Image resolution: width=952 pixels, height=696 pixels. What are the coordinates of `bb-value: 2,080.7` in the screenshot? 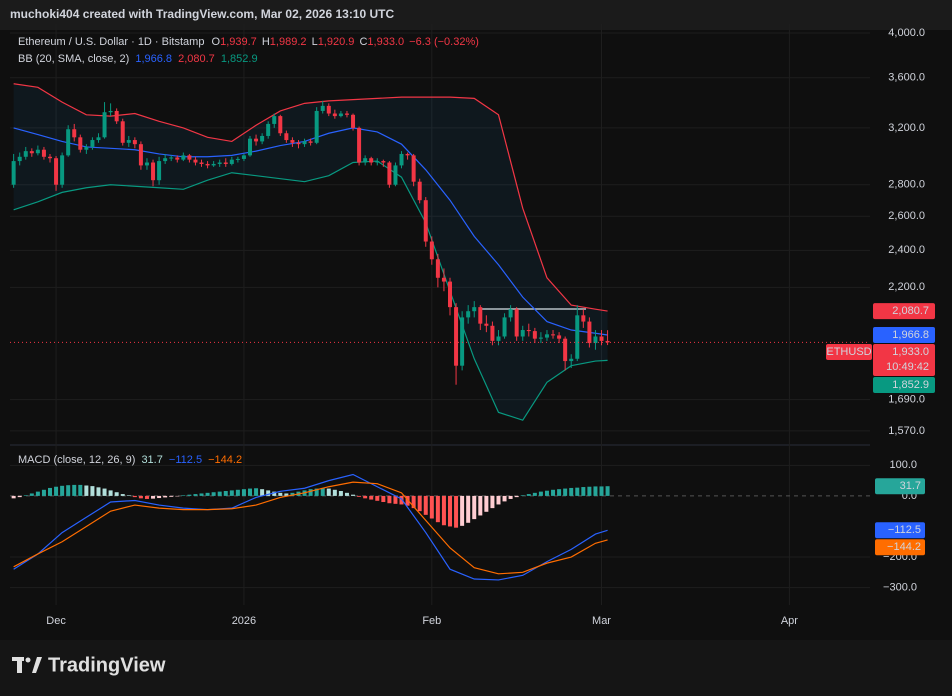 It's located at (196, 59).